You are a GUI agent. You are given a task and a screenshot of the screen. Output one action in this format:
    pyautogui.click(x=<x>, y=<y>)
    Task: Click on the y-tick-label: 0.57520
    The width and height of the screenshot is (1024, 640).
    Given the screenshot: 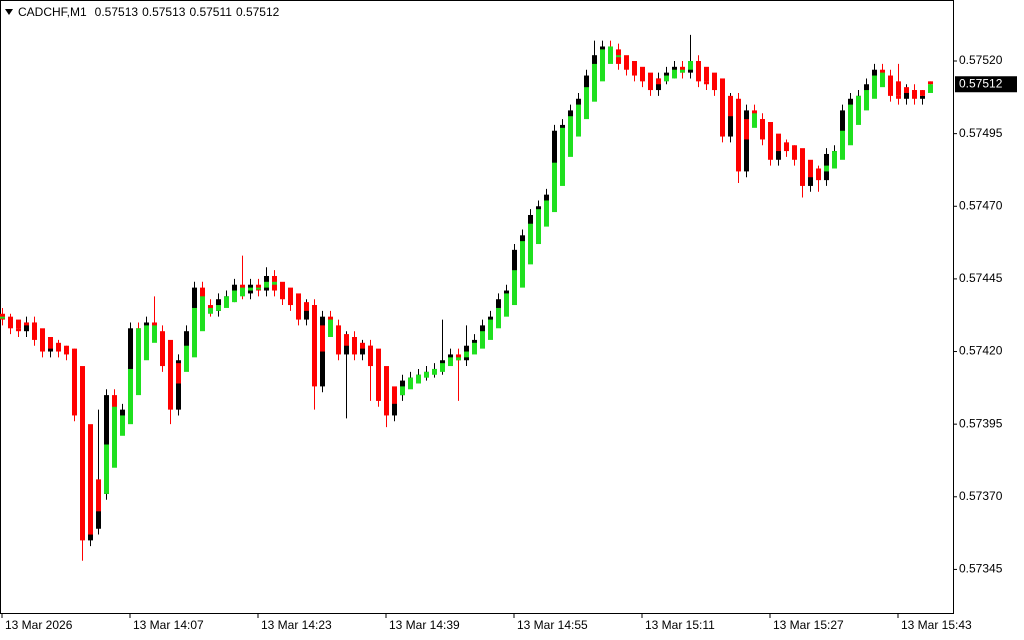 What is the action you would take?
    pyautogui.click(x=981, y=60)
    